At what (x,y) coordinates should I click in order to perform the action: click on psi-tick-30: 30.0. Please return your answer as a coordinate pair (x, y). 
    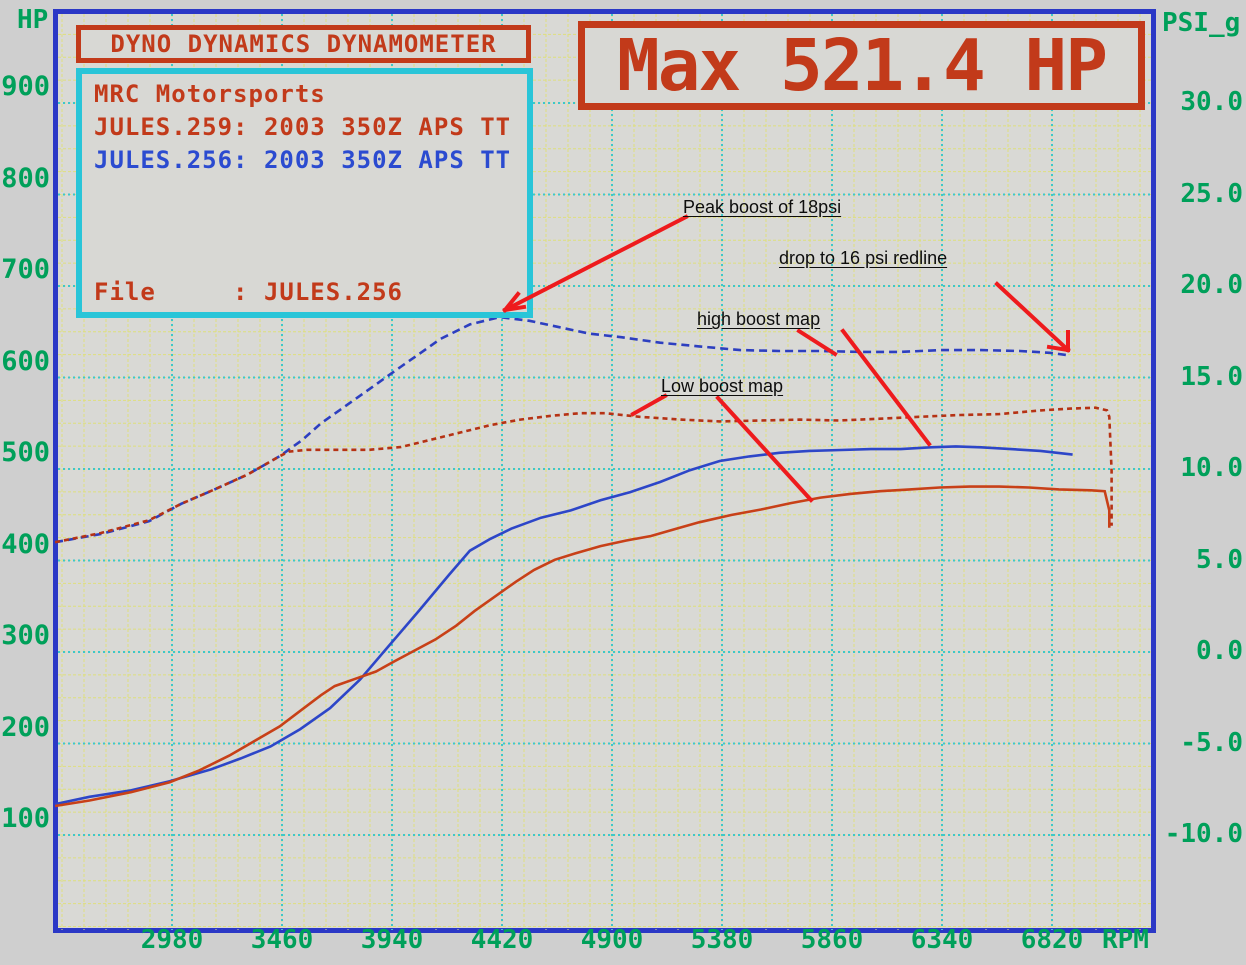
    Looking at the image, I should click on (1211, 102).